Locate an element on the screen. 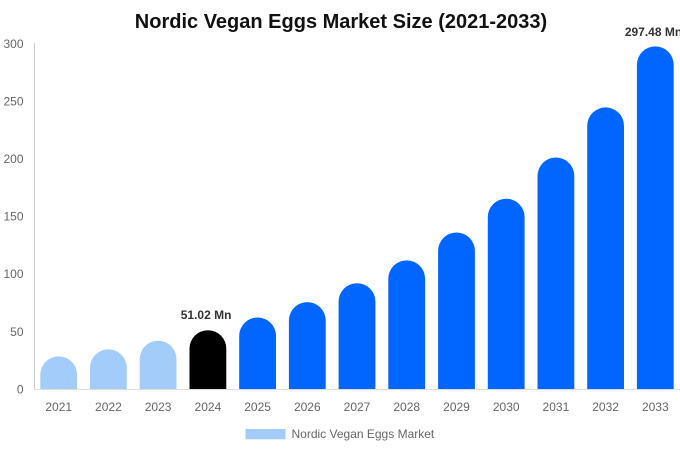 The height and width of the screenshot is (450, 680). svg-text: 297.48 Mn is located at coordinates (652, 32).